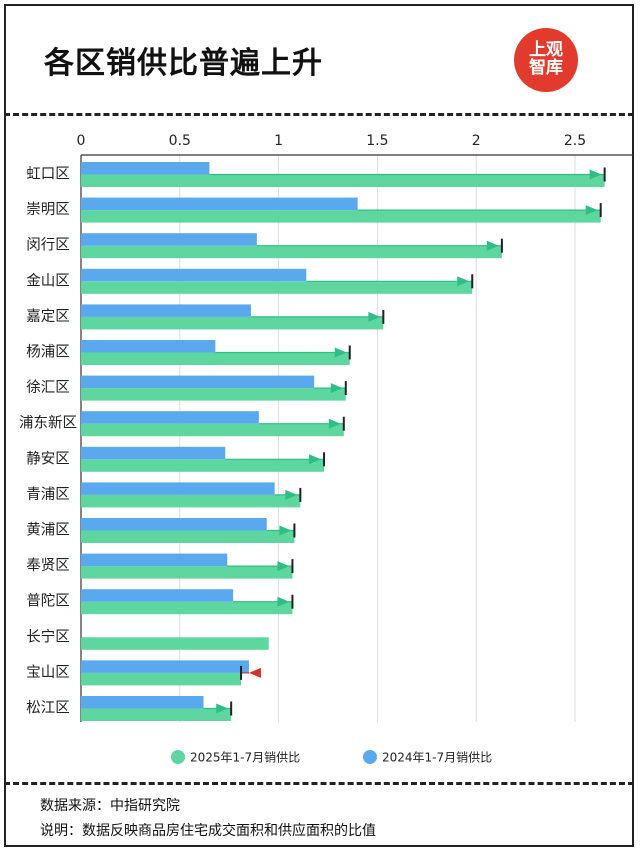  Describe the element at coordinates (48, 209) in the screenshot. I see `y-category-label: 崇明区` at that location.